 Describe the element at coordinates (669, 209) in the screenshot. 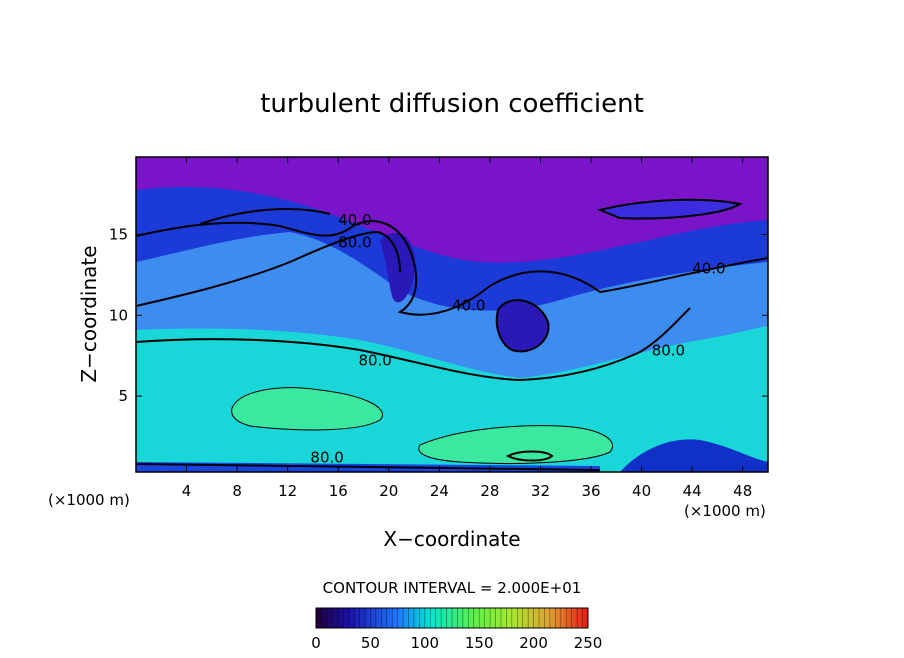

I see `contour-top-right` at that location.